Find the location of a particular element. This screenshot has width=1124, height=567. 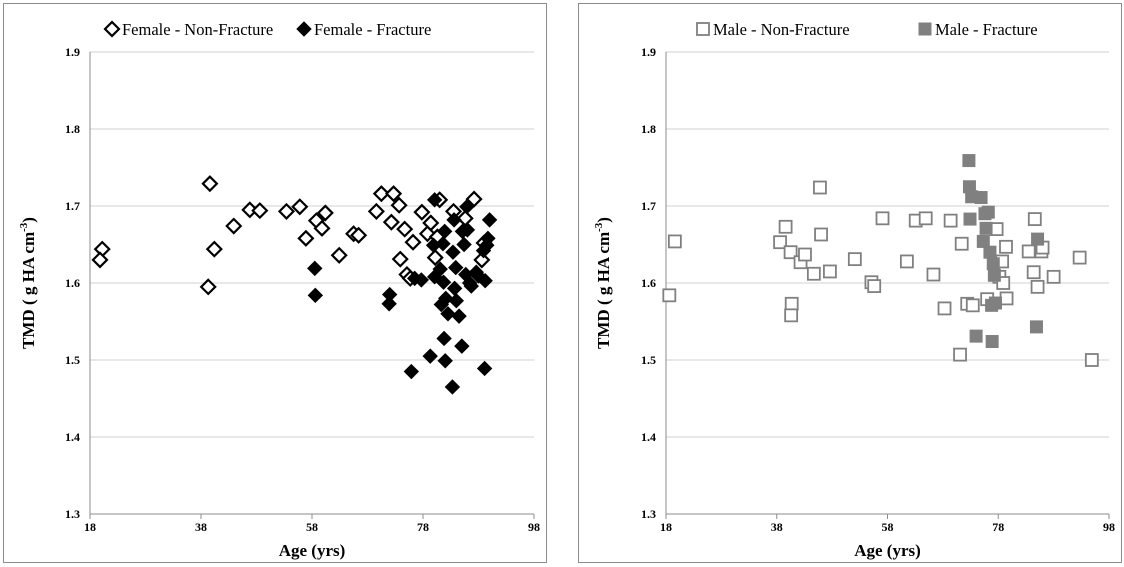

legend-label: Male - Fracture is located at coordinates (986, 29).